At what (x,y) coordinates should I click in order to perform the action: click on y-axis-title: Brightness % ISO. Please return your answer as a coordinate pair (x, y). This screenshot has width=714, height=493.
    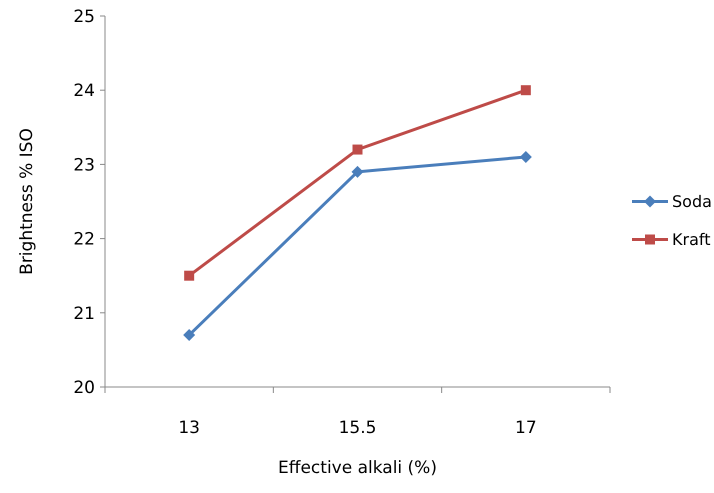
    Looking at the image, I should click on (27, 201).